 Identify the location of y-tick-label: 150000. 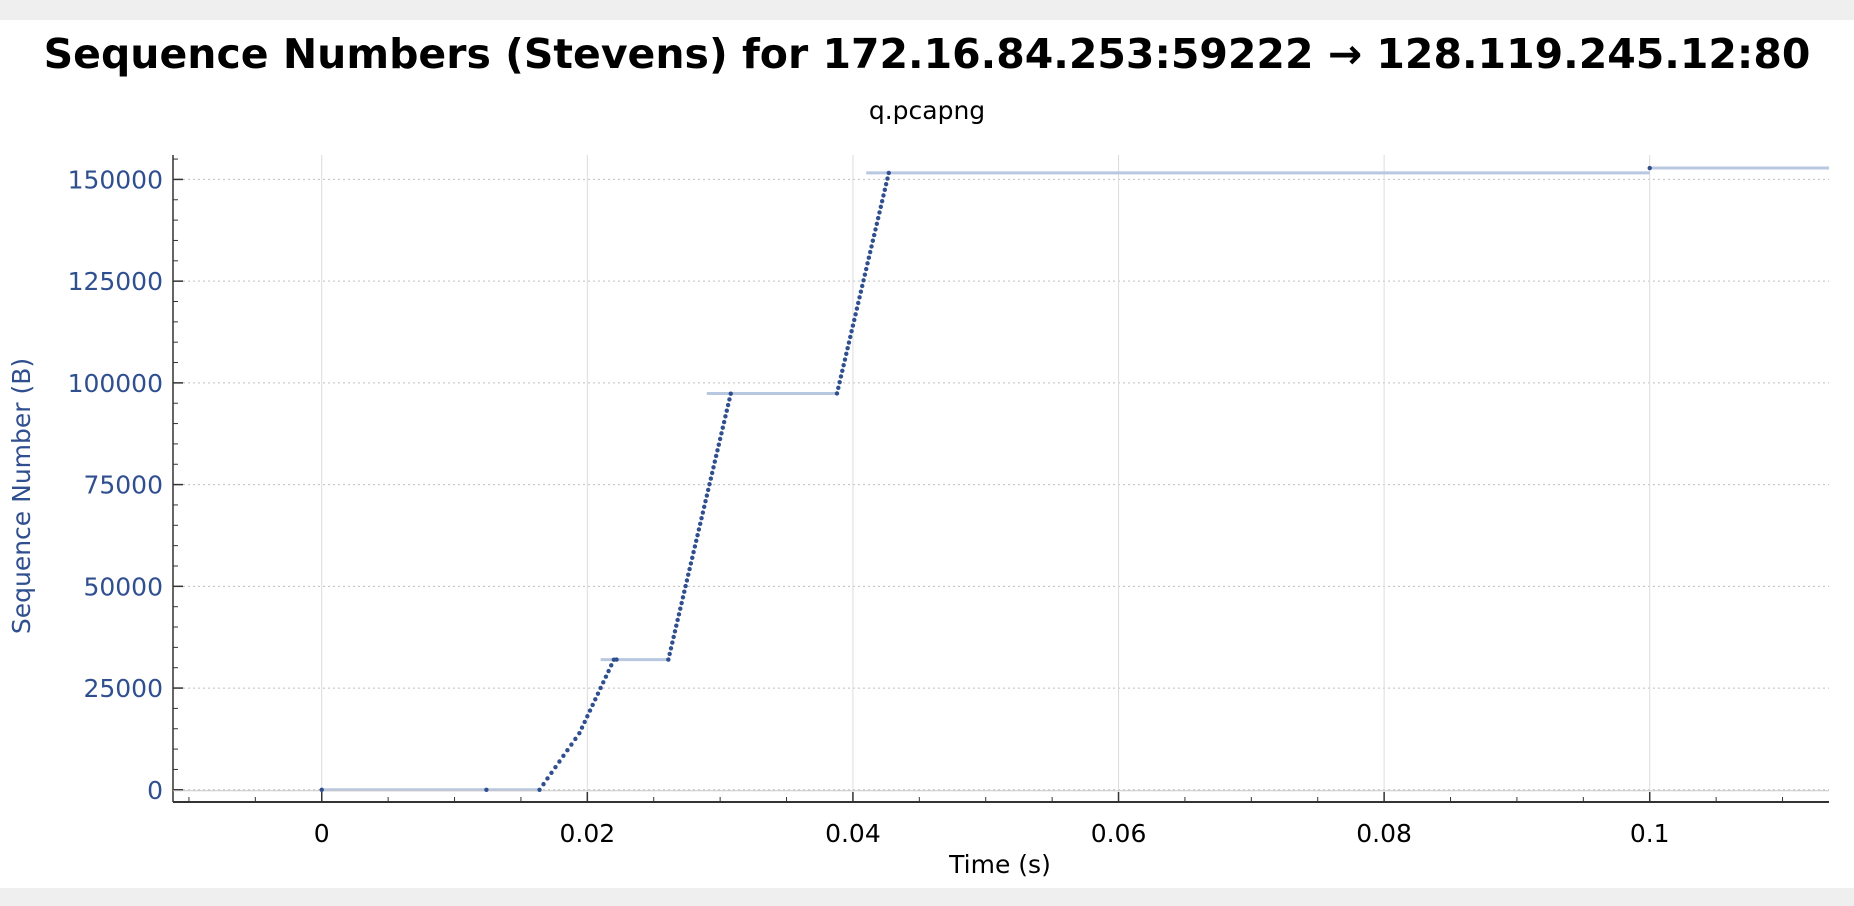
(115, 179).